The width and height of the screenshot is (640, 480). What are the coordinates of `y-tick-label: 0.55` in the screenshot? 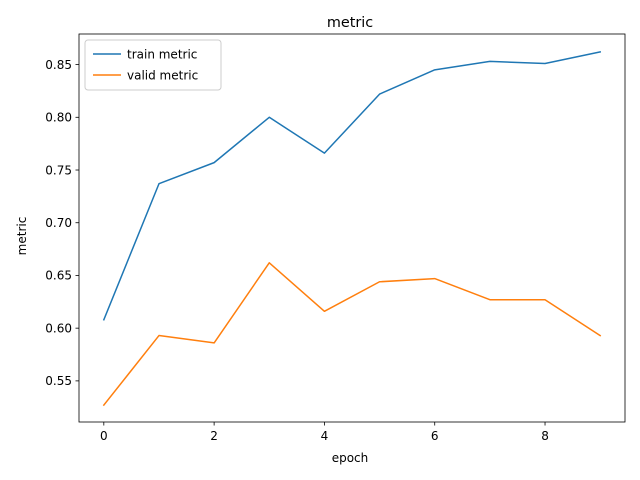 It's located at (58, 381).